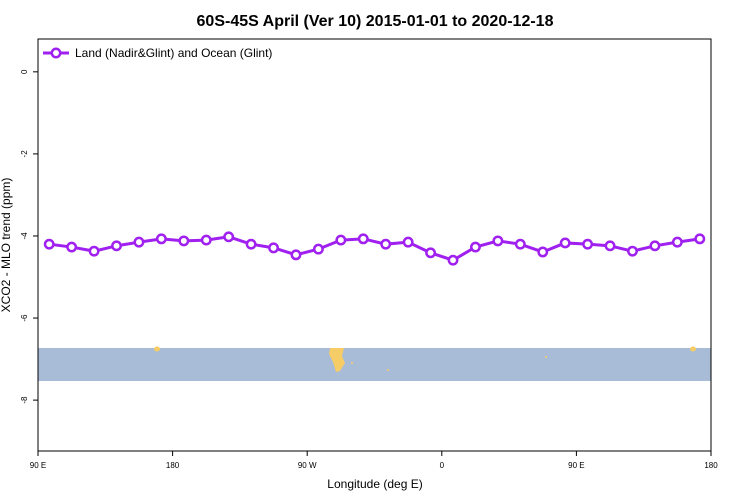 The width and height of the screenshot is (750, 500). I want to click on x-tick-label: 90 W, so click(307, 465).